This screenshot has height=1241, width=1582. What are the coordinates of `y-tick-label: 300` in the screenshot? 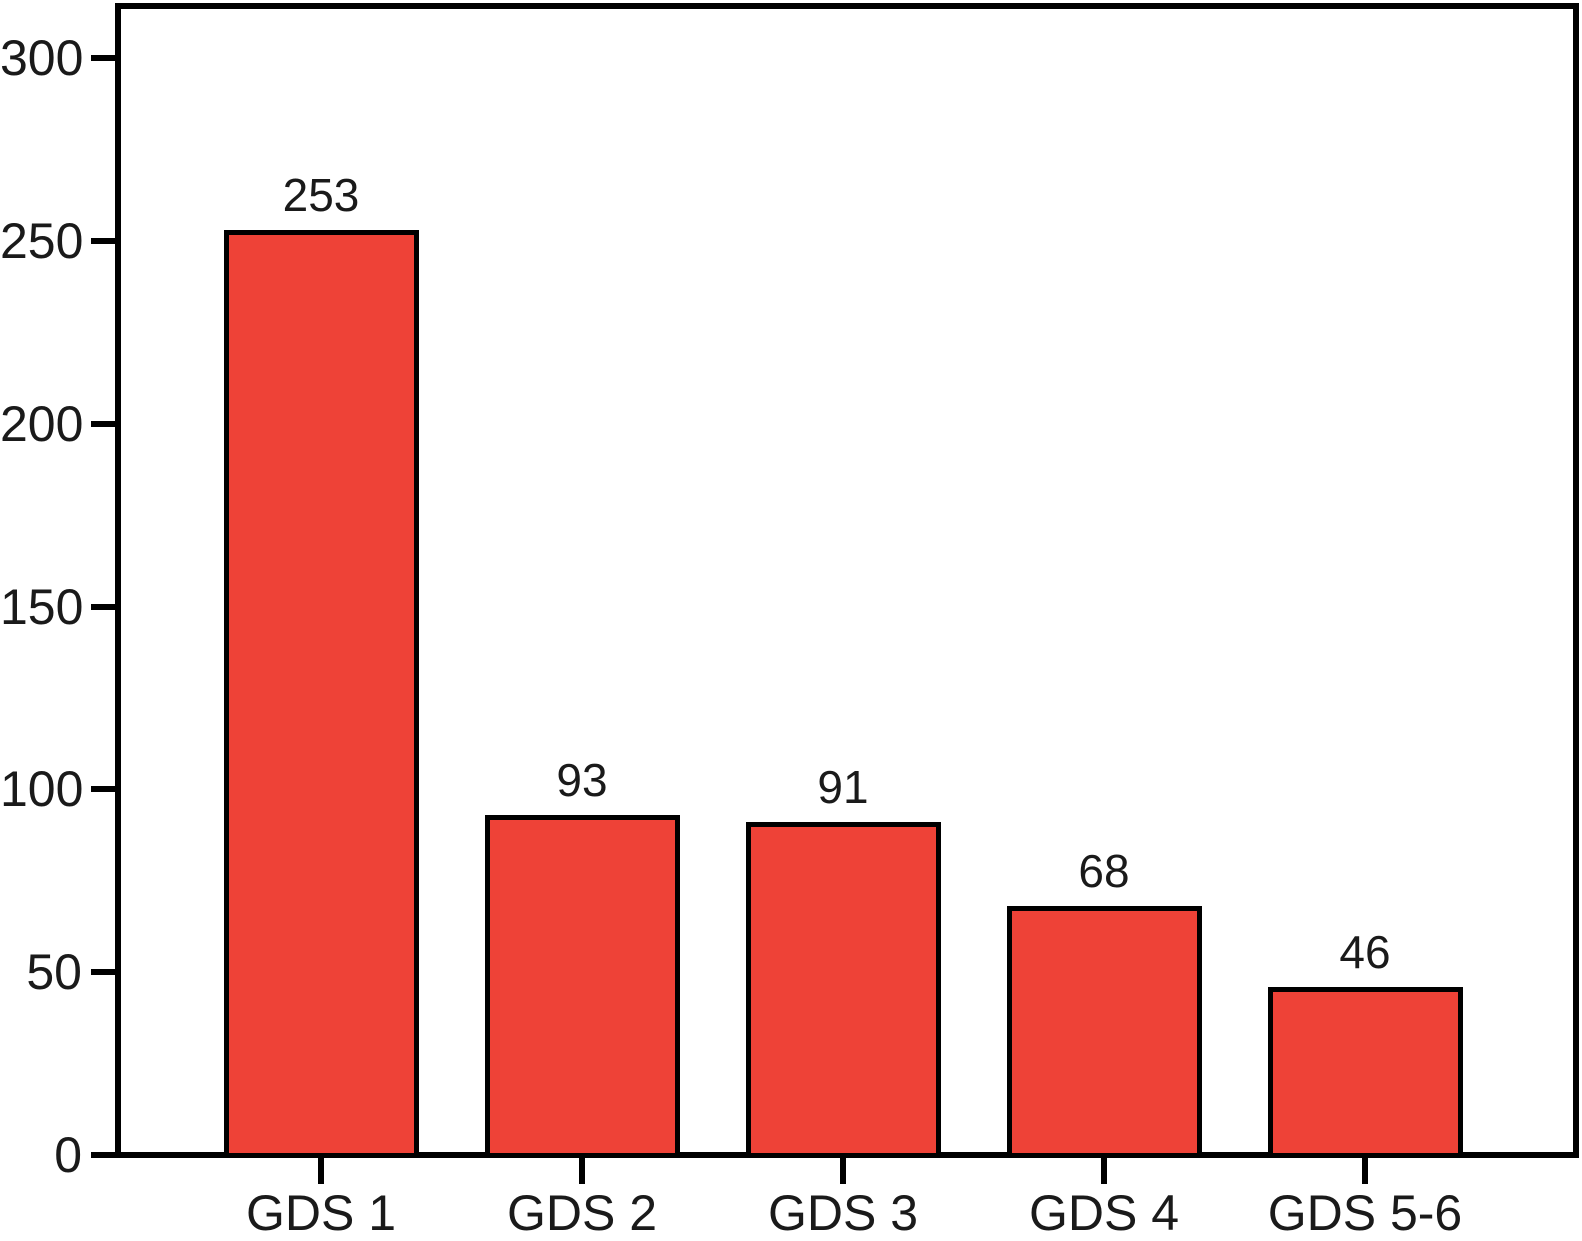 It's located at (42, 58).